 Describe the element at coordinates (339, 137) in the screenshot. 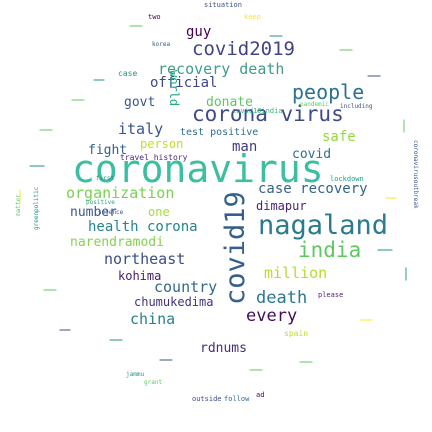

I see `cloud-word: safe` at that location.